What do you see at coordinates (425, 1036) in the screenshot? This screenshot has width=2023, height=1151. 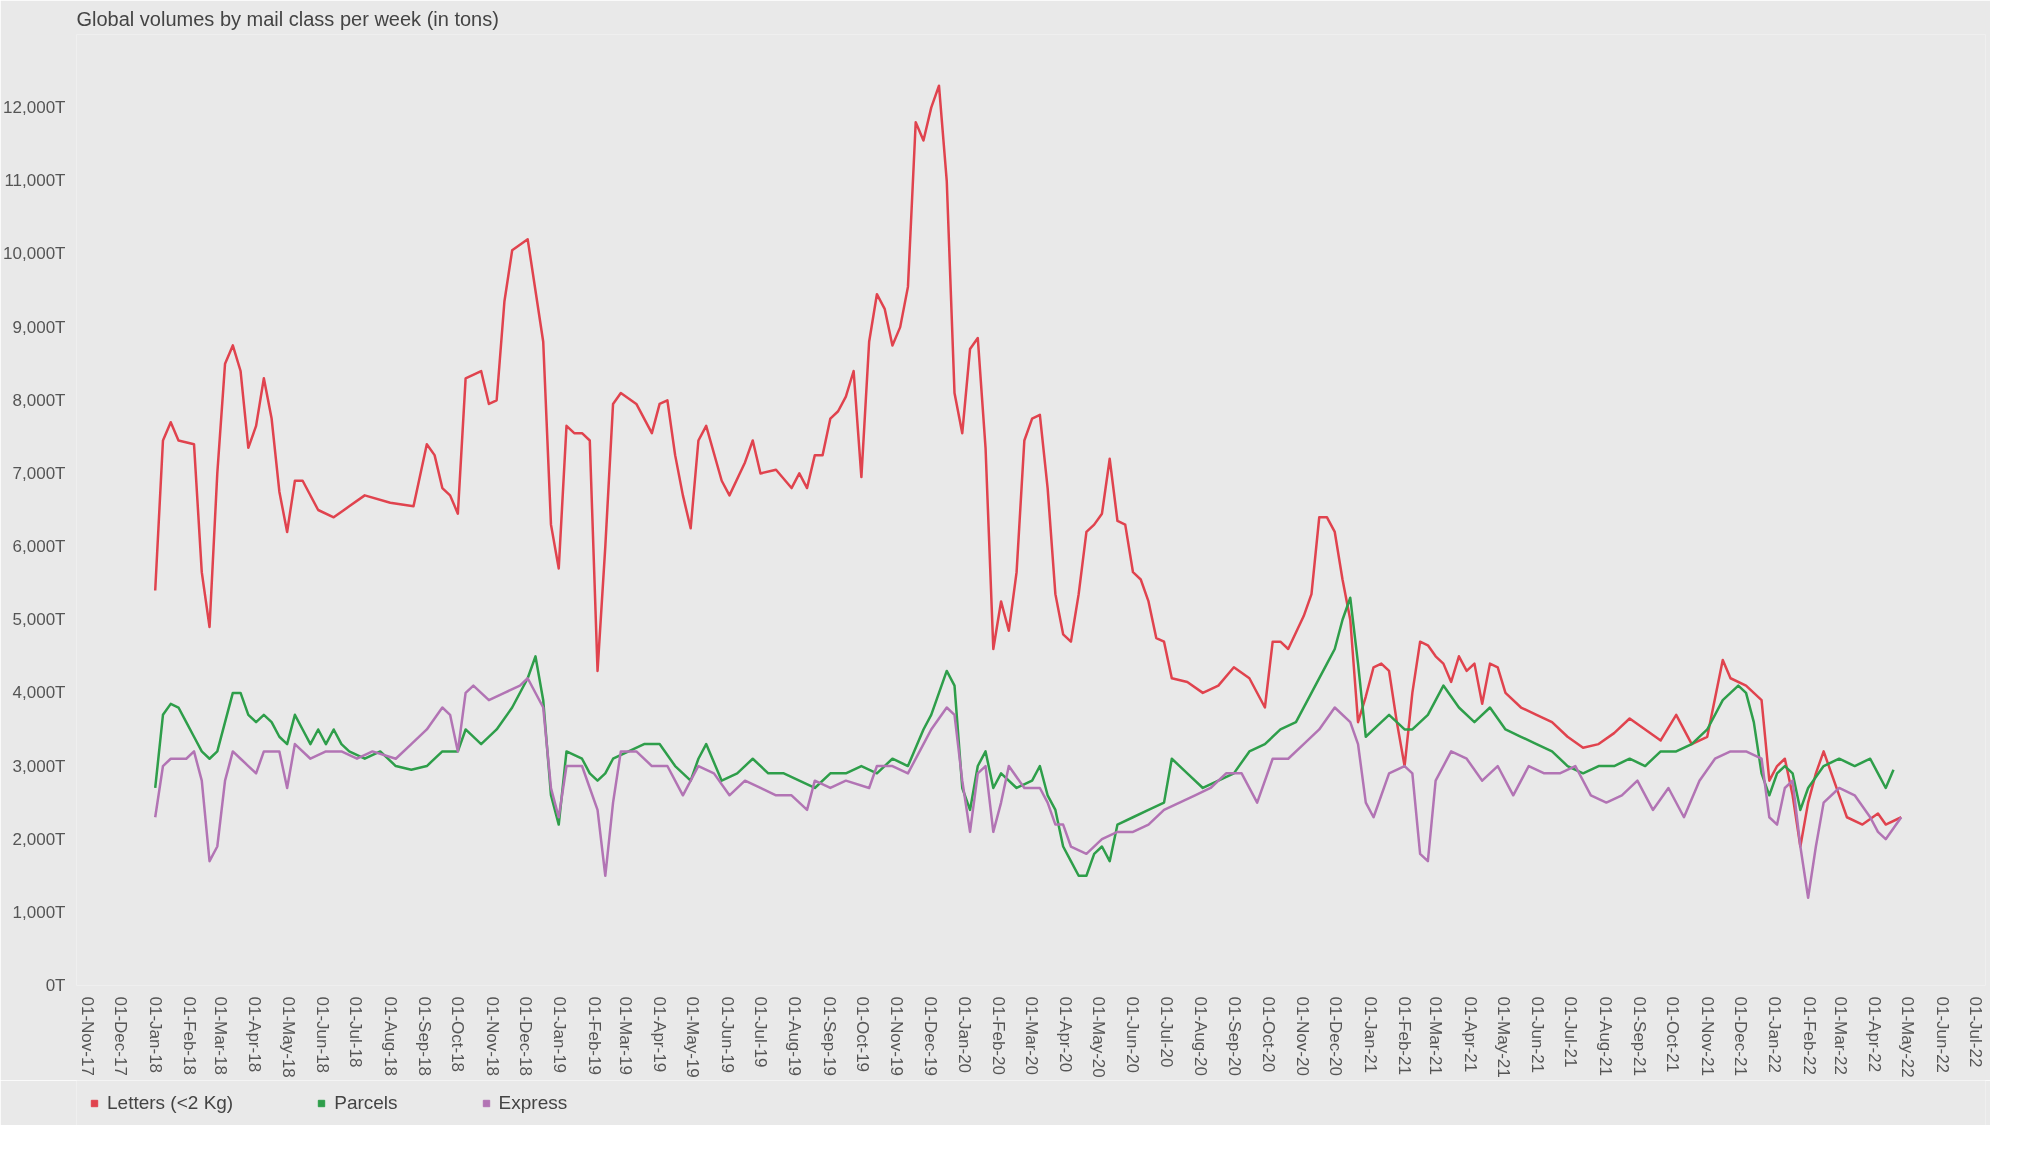 I see `x-tick-label: 01-Sep-18` at bounding box center [425, 1036].